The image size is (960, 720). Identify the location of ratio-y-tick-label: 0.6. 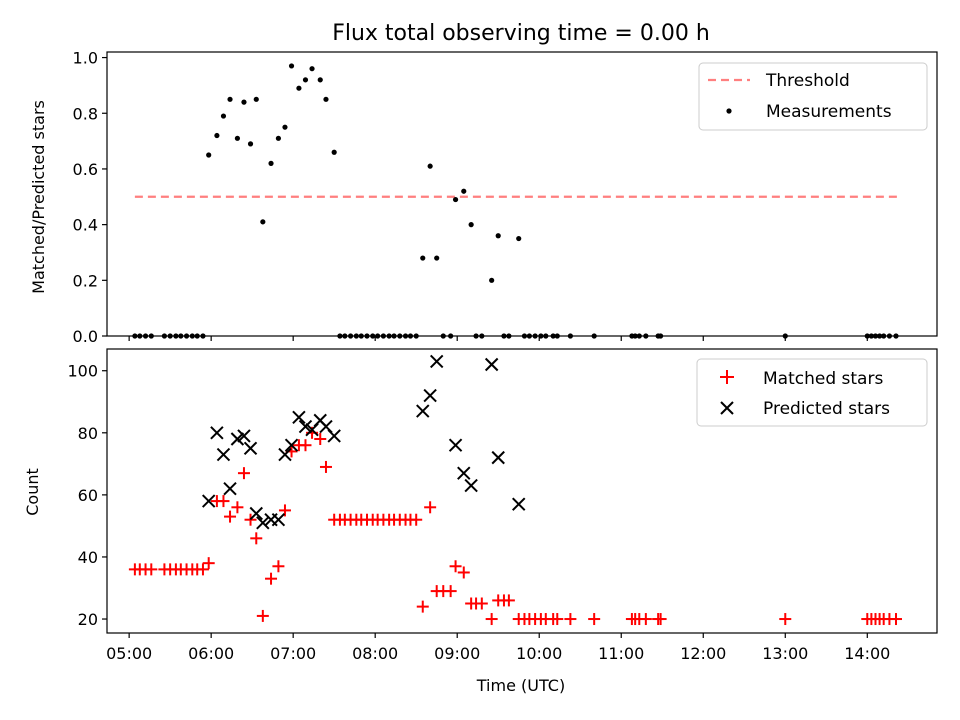
(85, 169).